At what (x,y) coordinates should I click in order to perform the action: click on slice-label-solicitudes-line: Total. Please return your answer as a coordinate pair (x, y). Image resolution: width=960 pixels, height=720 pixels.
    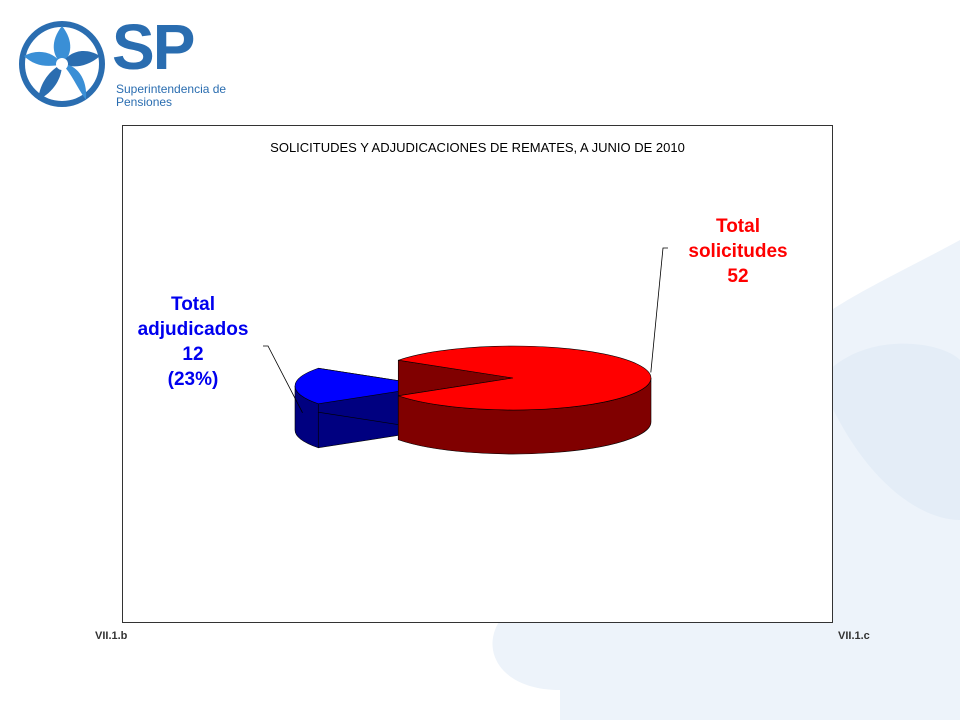
    Looking at the image, I should click on (738, 226).